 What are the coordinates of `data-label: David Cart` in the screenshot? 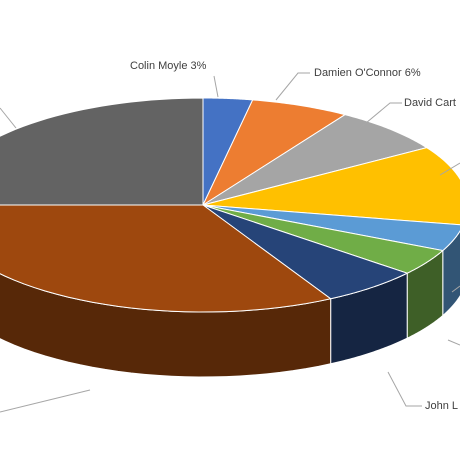 It's located at (430, 103).